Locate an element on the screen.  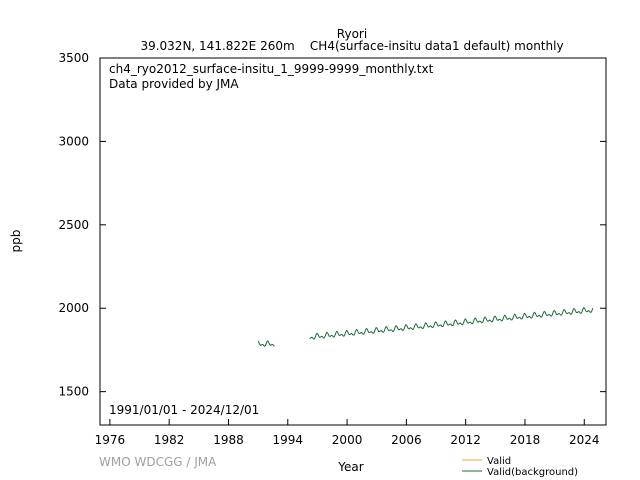
y-axis-label: ppb is located at coordinates (16, 241).